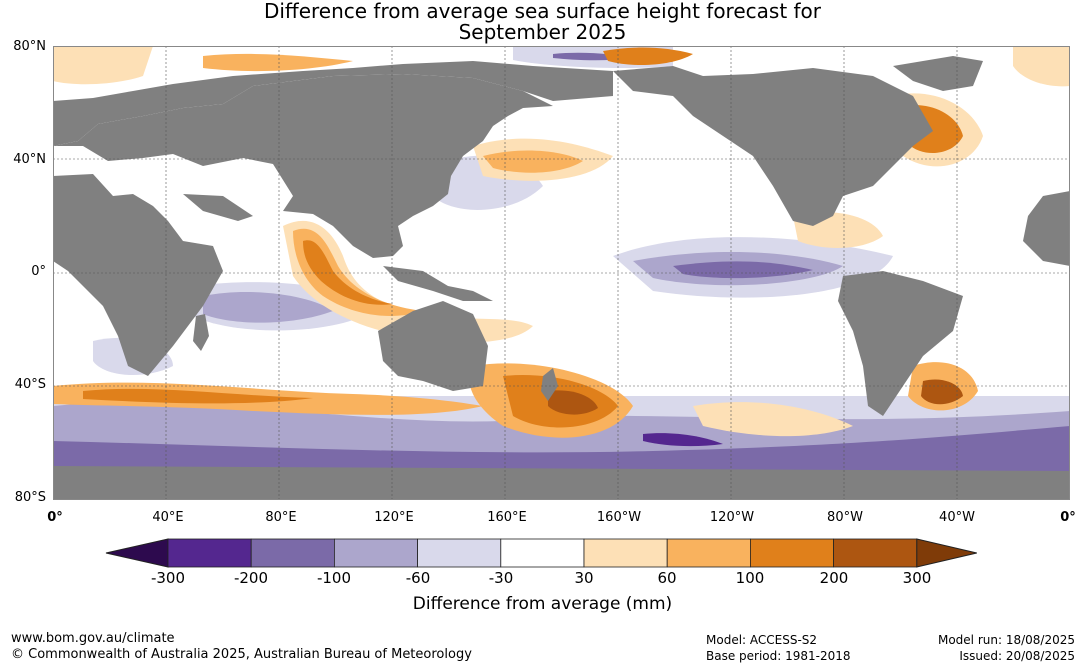 Image resolution: width=1085 pixels, height=667 pixels. What do you see at coordinates (168, 578) in the screenshot?
I see `colorbar-tick-label: -300` at bounding box center [168, 578].